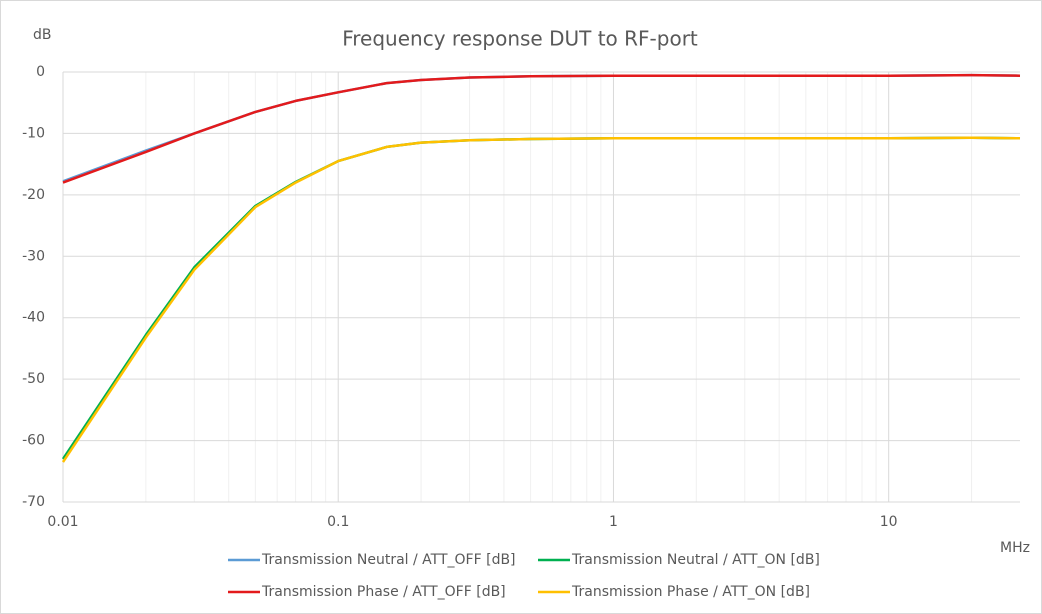 This screenshot has height=614, width=1042. What do you see at coordinates (338, 522) in the screenshot?
I see `x-tick-label: 0.1` at bounding box center [338, 522].